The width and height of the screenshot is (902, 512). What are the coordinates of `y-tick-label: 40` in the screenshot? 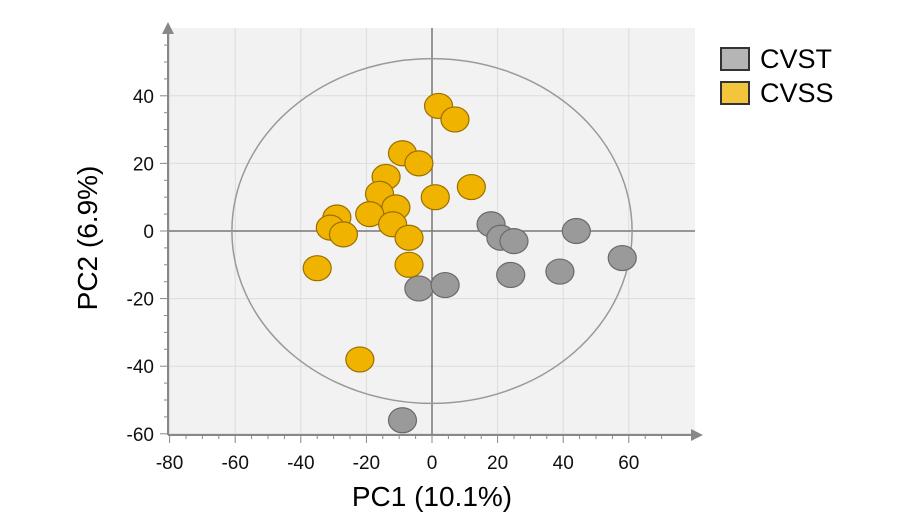 It's located at (143, 97).